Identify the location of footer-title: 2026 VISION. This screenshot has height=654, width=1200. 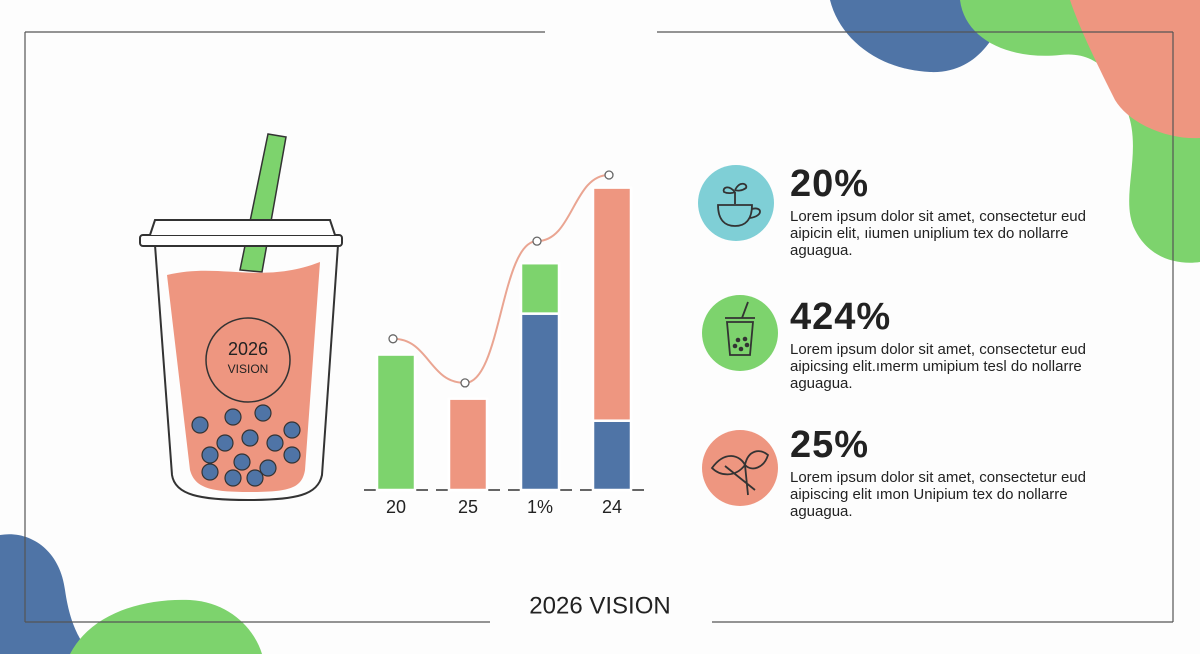
(599, 605).